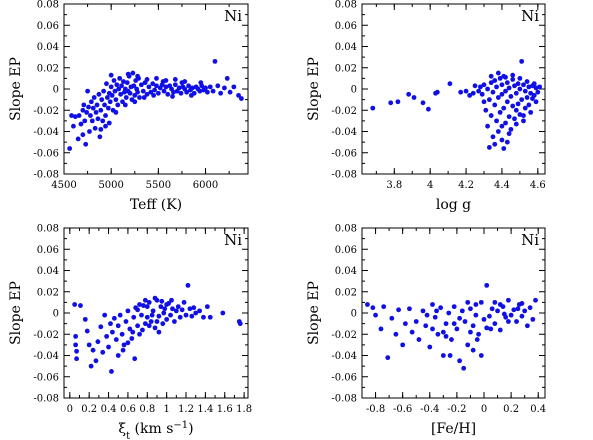 The image size is (593, 440). What do you see at coordinates (354, 314) in the screenshot?
I see `y-tick-label: 0` at bounding box center [354, 314].